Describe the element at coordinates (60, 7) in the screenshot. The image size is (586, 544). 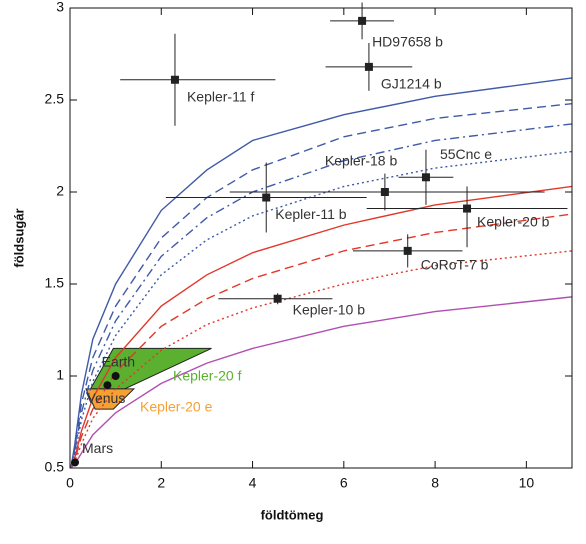
I see `y-tick-label: 3` at that location.